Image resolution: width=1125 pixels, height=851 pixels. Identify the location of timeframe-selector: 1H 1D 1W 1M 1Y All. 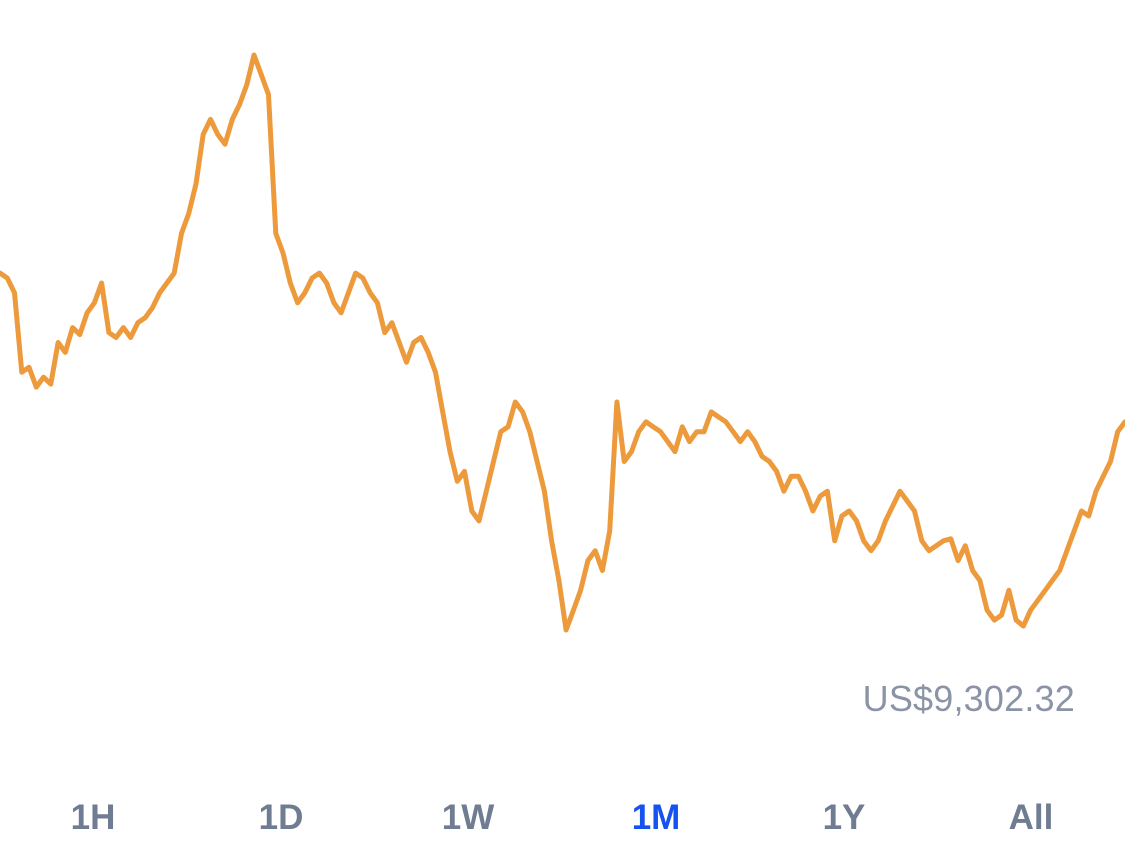
(562, 818).